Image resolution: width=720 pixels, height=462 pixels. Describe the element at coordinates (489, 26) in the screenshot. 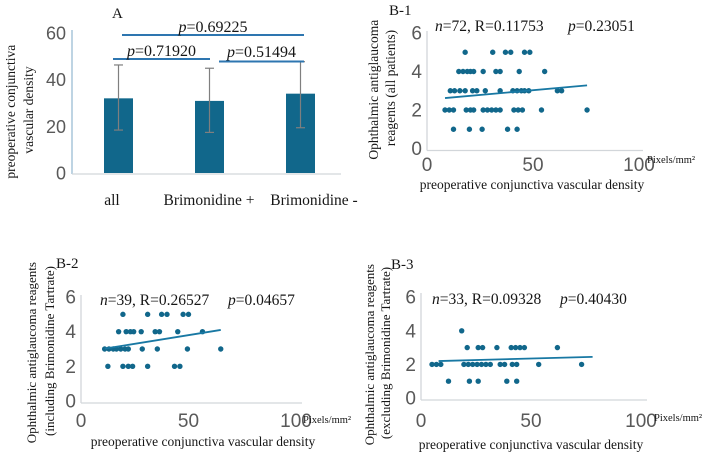

I see `stats-label: n=72, R=0.11753` at that location.